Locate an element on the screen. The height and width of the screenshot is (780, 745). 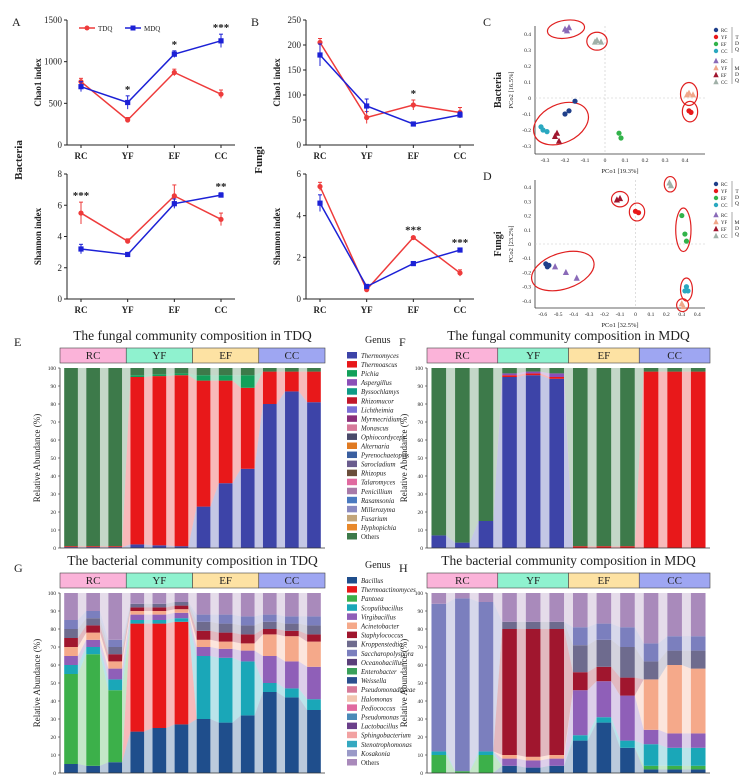
legend-label: Thermomyces is located at coordinates (380, 356).